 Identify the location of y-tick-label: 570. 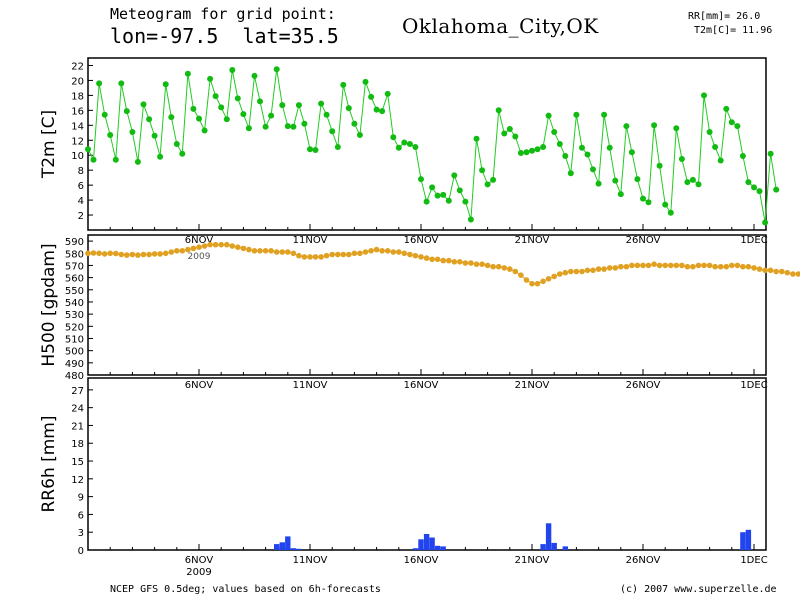
(74, 266).